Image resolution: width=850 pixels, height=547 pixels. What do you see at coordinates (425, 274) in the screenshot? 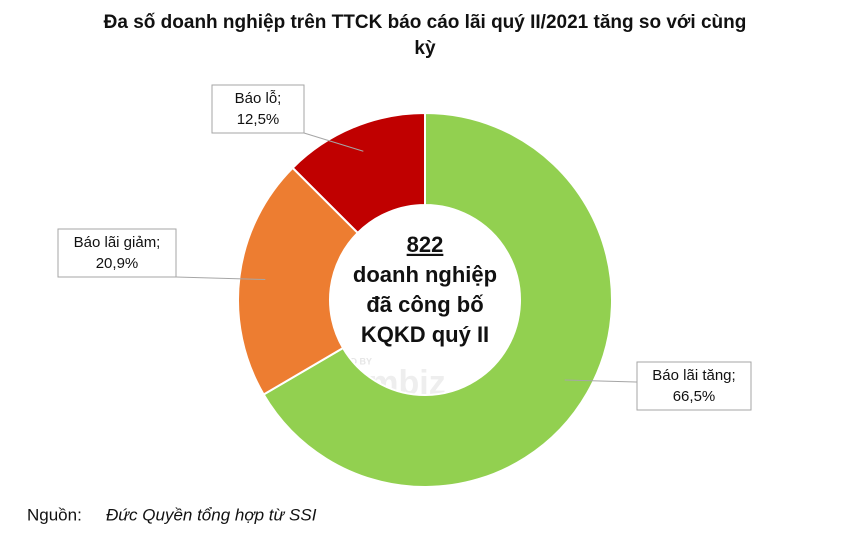
I see `center-text: doanh nghiệp` at bounding box center [425, 274].